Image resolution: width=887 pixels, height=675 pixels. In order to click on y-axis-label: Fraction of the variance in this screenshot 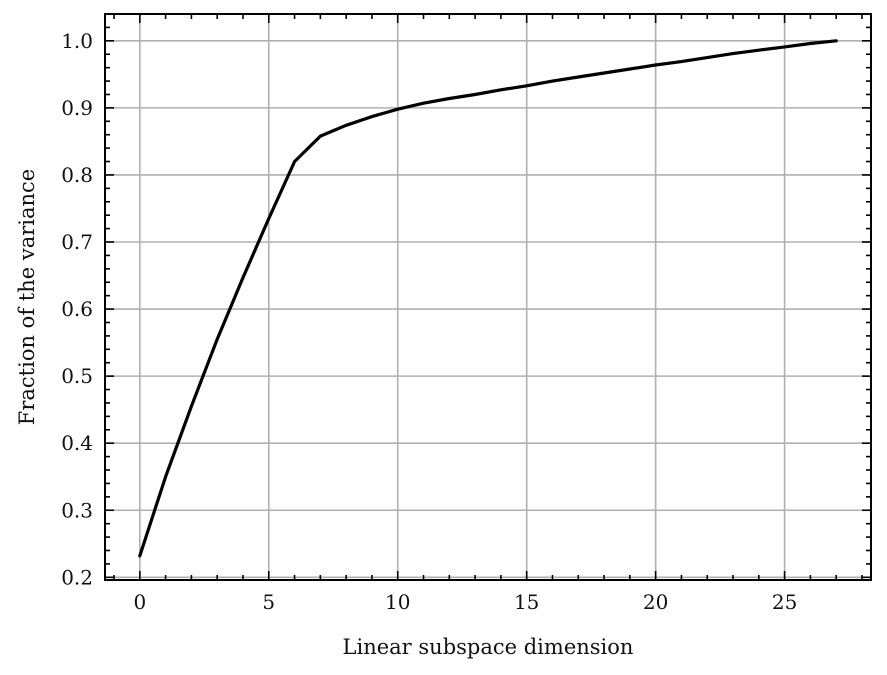, I will do `click(27, 297)`.